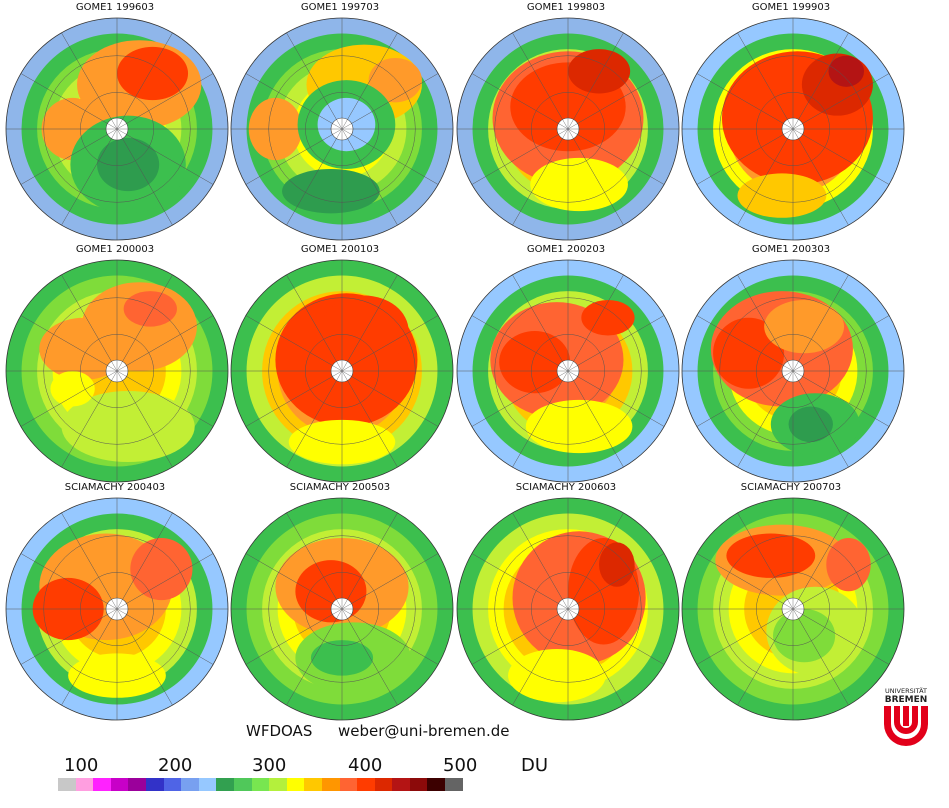 This screenshot has width=949, height=808. What do you see at coordinates (791, 7) in the screenshot?
I see `panel-title: GOME1 199903` at bounding box center [791, 7].